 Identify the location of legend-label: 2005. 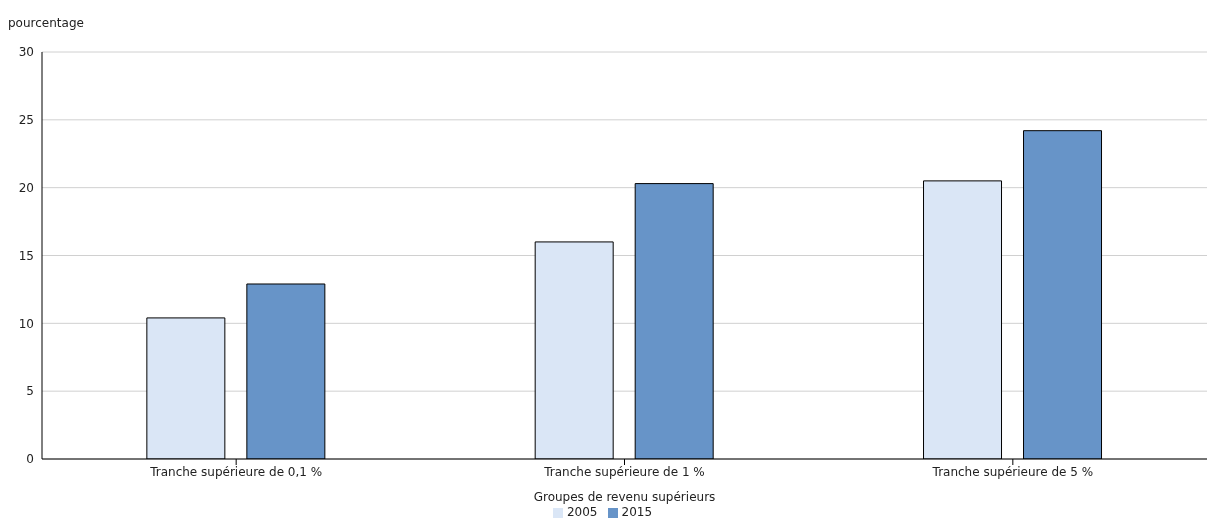
(582, 512).